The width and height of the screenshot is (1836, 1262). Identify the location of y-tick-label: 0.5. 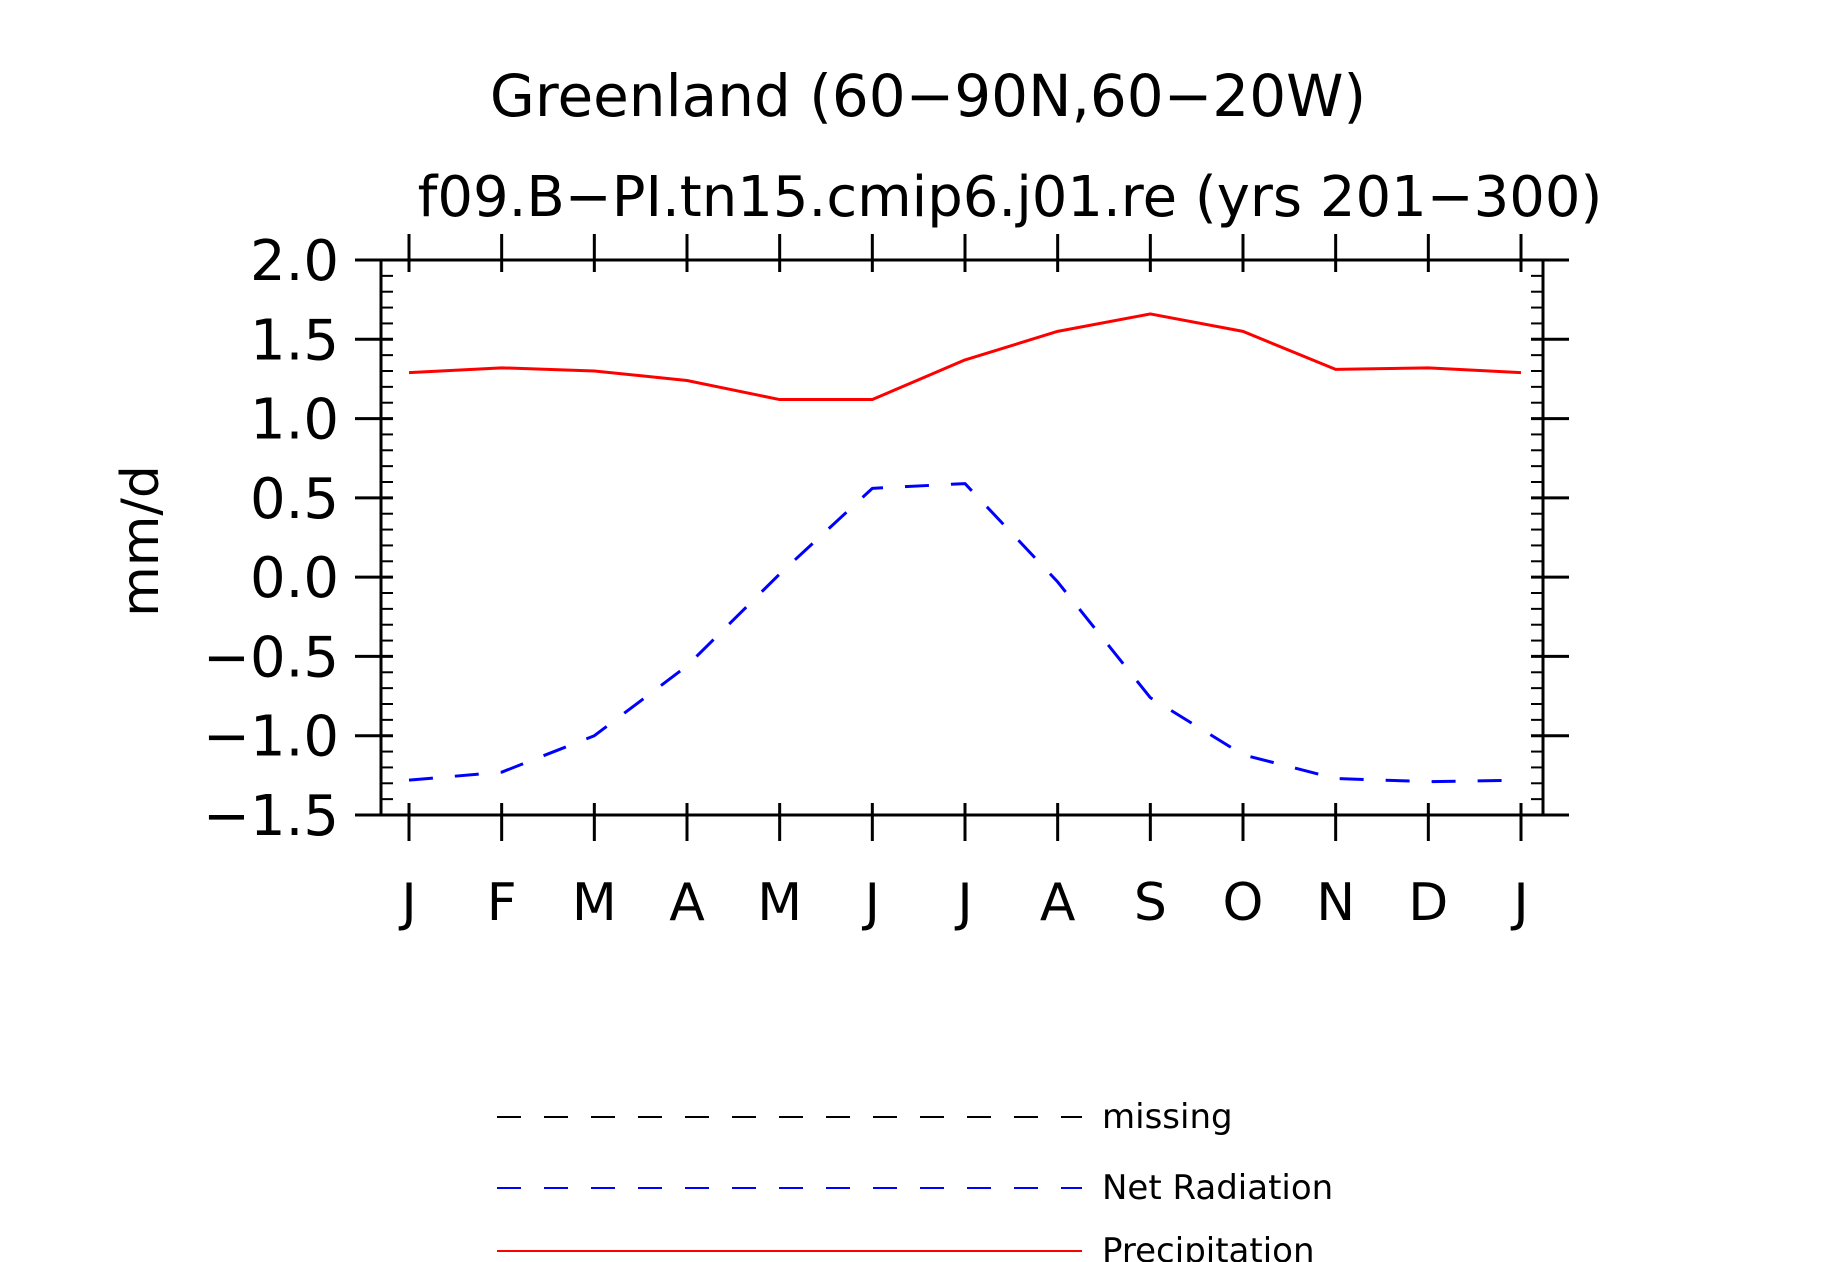
(294, 499).